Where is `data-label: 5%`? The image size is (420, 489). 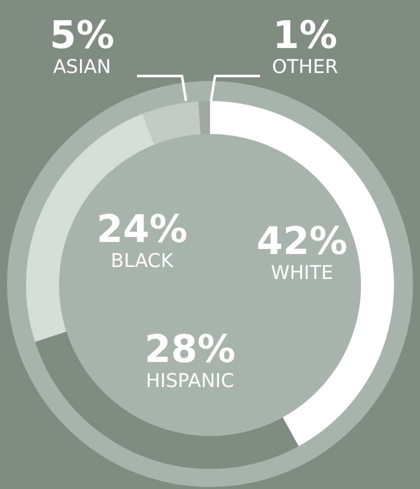
data-label: 5% is located at coordinates (82, 35).